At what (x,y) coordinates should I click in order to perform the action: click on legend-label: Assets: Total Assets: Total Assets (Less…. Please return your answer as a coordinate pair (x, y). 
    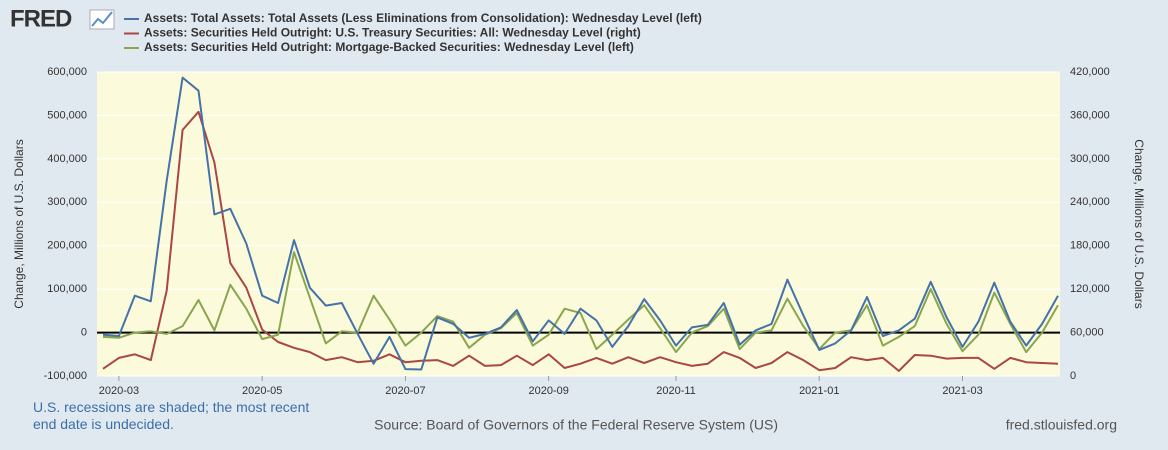
    Looking at the image, I should click on (423, 18).